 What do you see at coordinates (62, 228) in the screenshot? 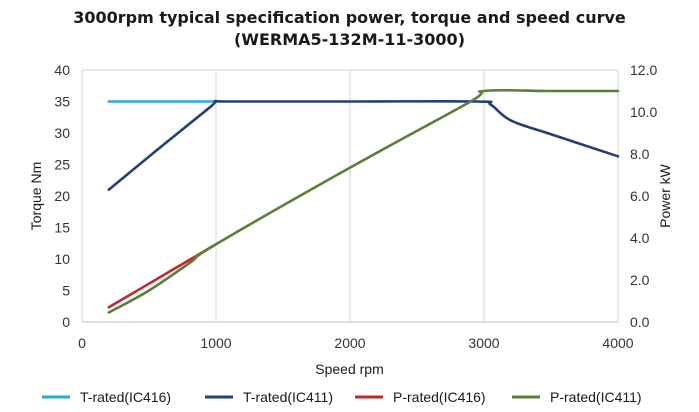
I see `y-left-tick-label-3: 15` at bounding box center [62, 228].